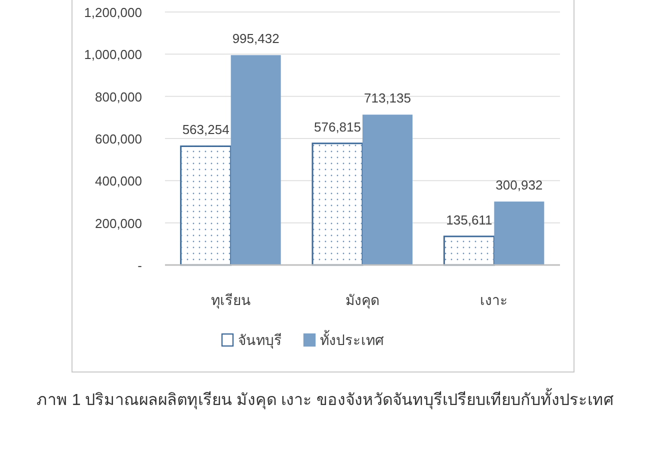 Image resolution: width=650 pixels, height=450 pixels. I want to click on ytick: 400,000, so click(118, 181).